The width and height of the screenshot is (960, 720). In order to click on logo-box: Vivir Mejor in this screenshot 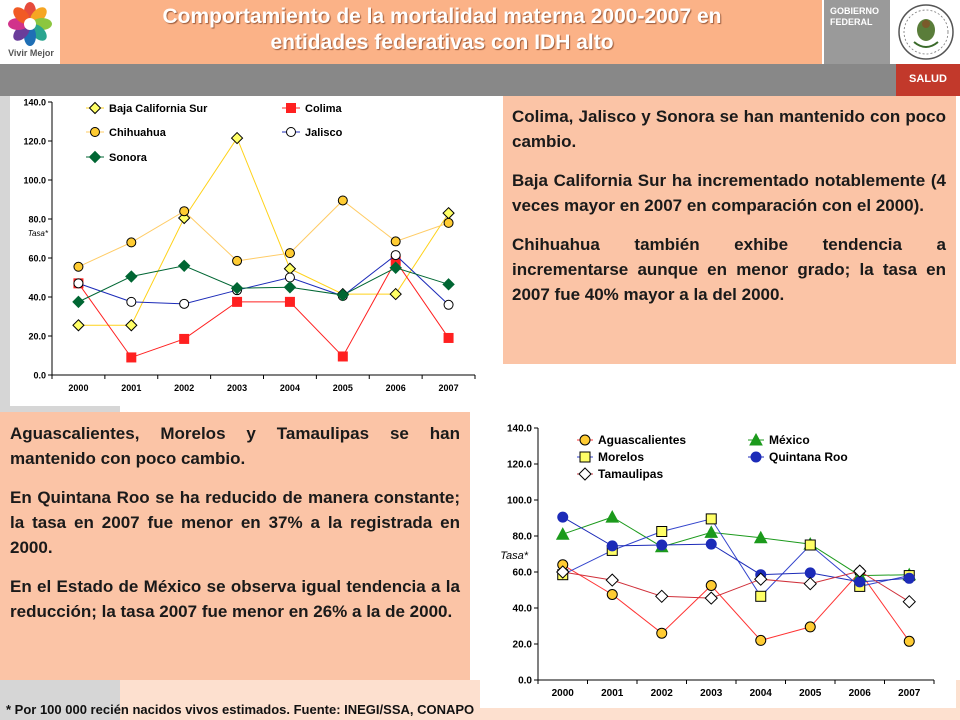, I will do `click(30, 32)`.